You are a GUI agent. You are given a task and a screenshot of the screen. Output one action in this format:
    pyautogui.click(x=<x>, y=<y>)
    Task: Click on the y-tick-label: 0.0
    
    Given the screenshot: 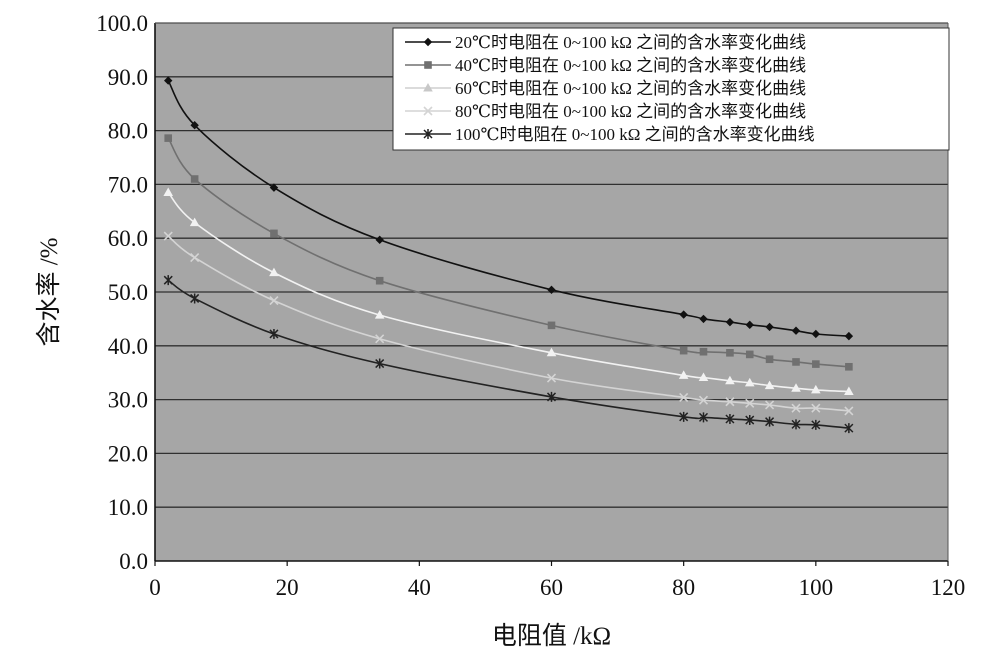 What is the action you would take?
    pyautogui.click(x=133, y=561)
    